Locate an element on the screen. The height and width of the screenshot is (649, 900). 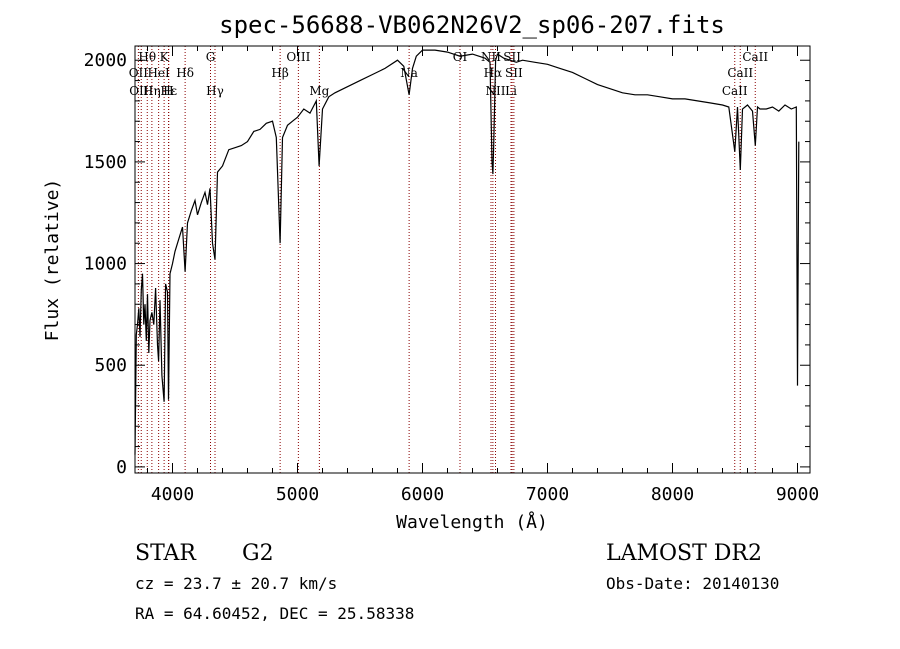
y-tick-label: 500 is located at coordinates (110, 365).